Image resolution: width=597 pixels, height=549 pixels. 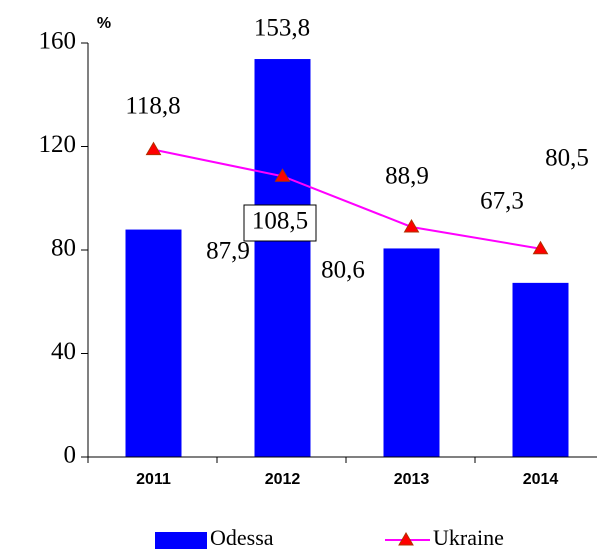 What do you see at coordinates (63, 248) in the screenshot?
I see `y-tick-label: 80` at bounding box center [63, 248].